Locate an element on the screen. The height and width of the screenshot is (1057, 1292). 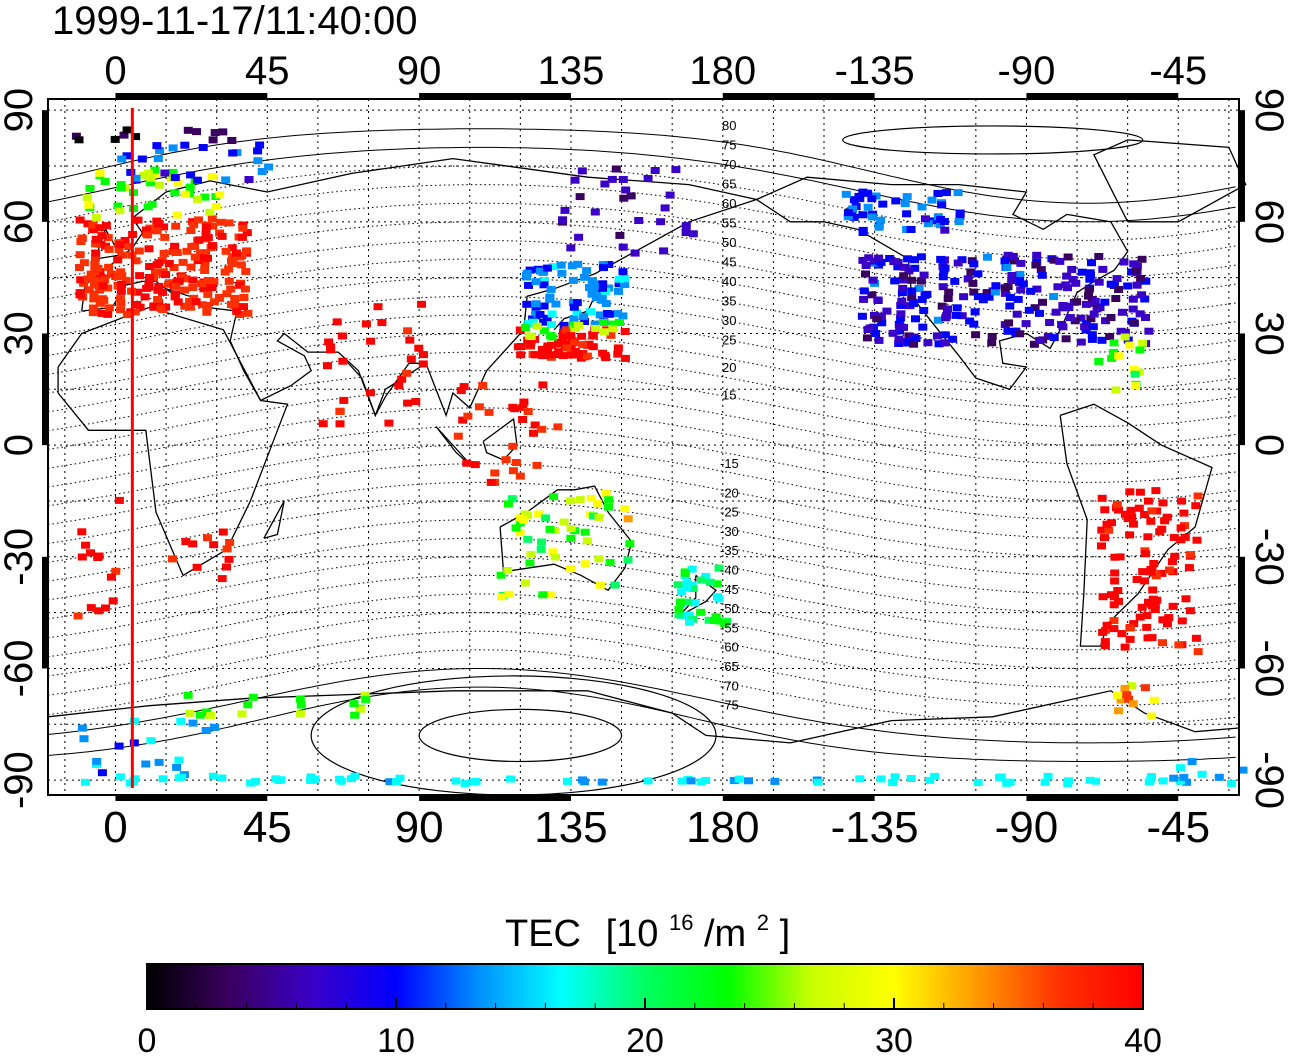
contour-line is located at coordinates (641, 706).